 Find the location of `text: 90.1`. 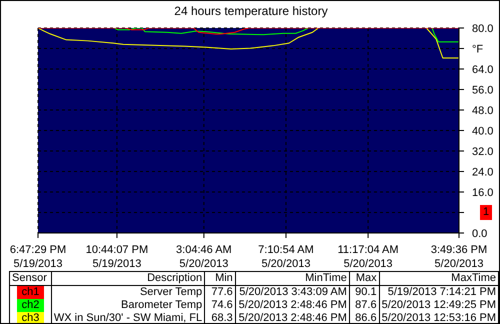

text: 90.1 is located at coordinates (366, 292).